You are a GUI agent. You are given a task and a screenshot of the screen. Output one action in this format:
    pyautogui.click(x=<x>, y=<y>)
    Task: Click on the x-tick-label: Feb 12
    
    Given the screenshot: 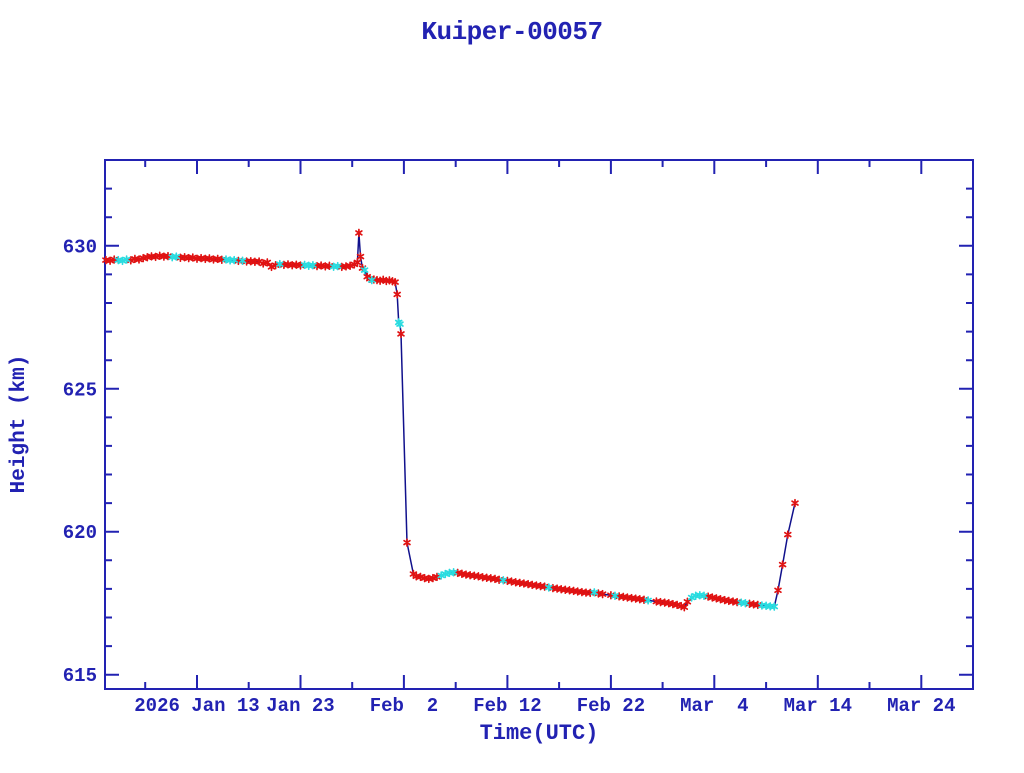 What is the action you would take?
    pyautogui.click(x=507, y=706)
    